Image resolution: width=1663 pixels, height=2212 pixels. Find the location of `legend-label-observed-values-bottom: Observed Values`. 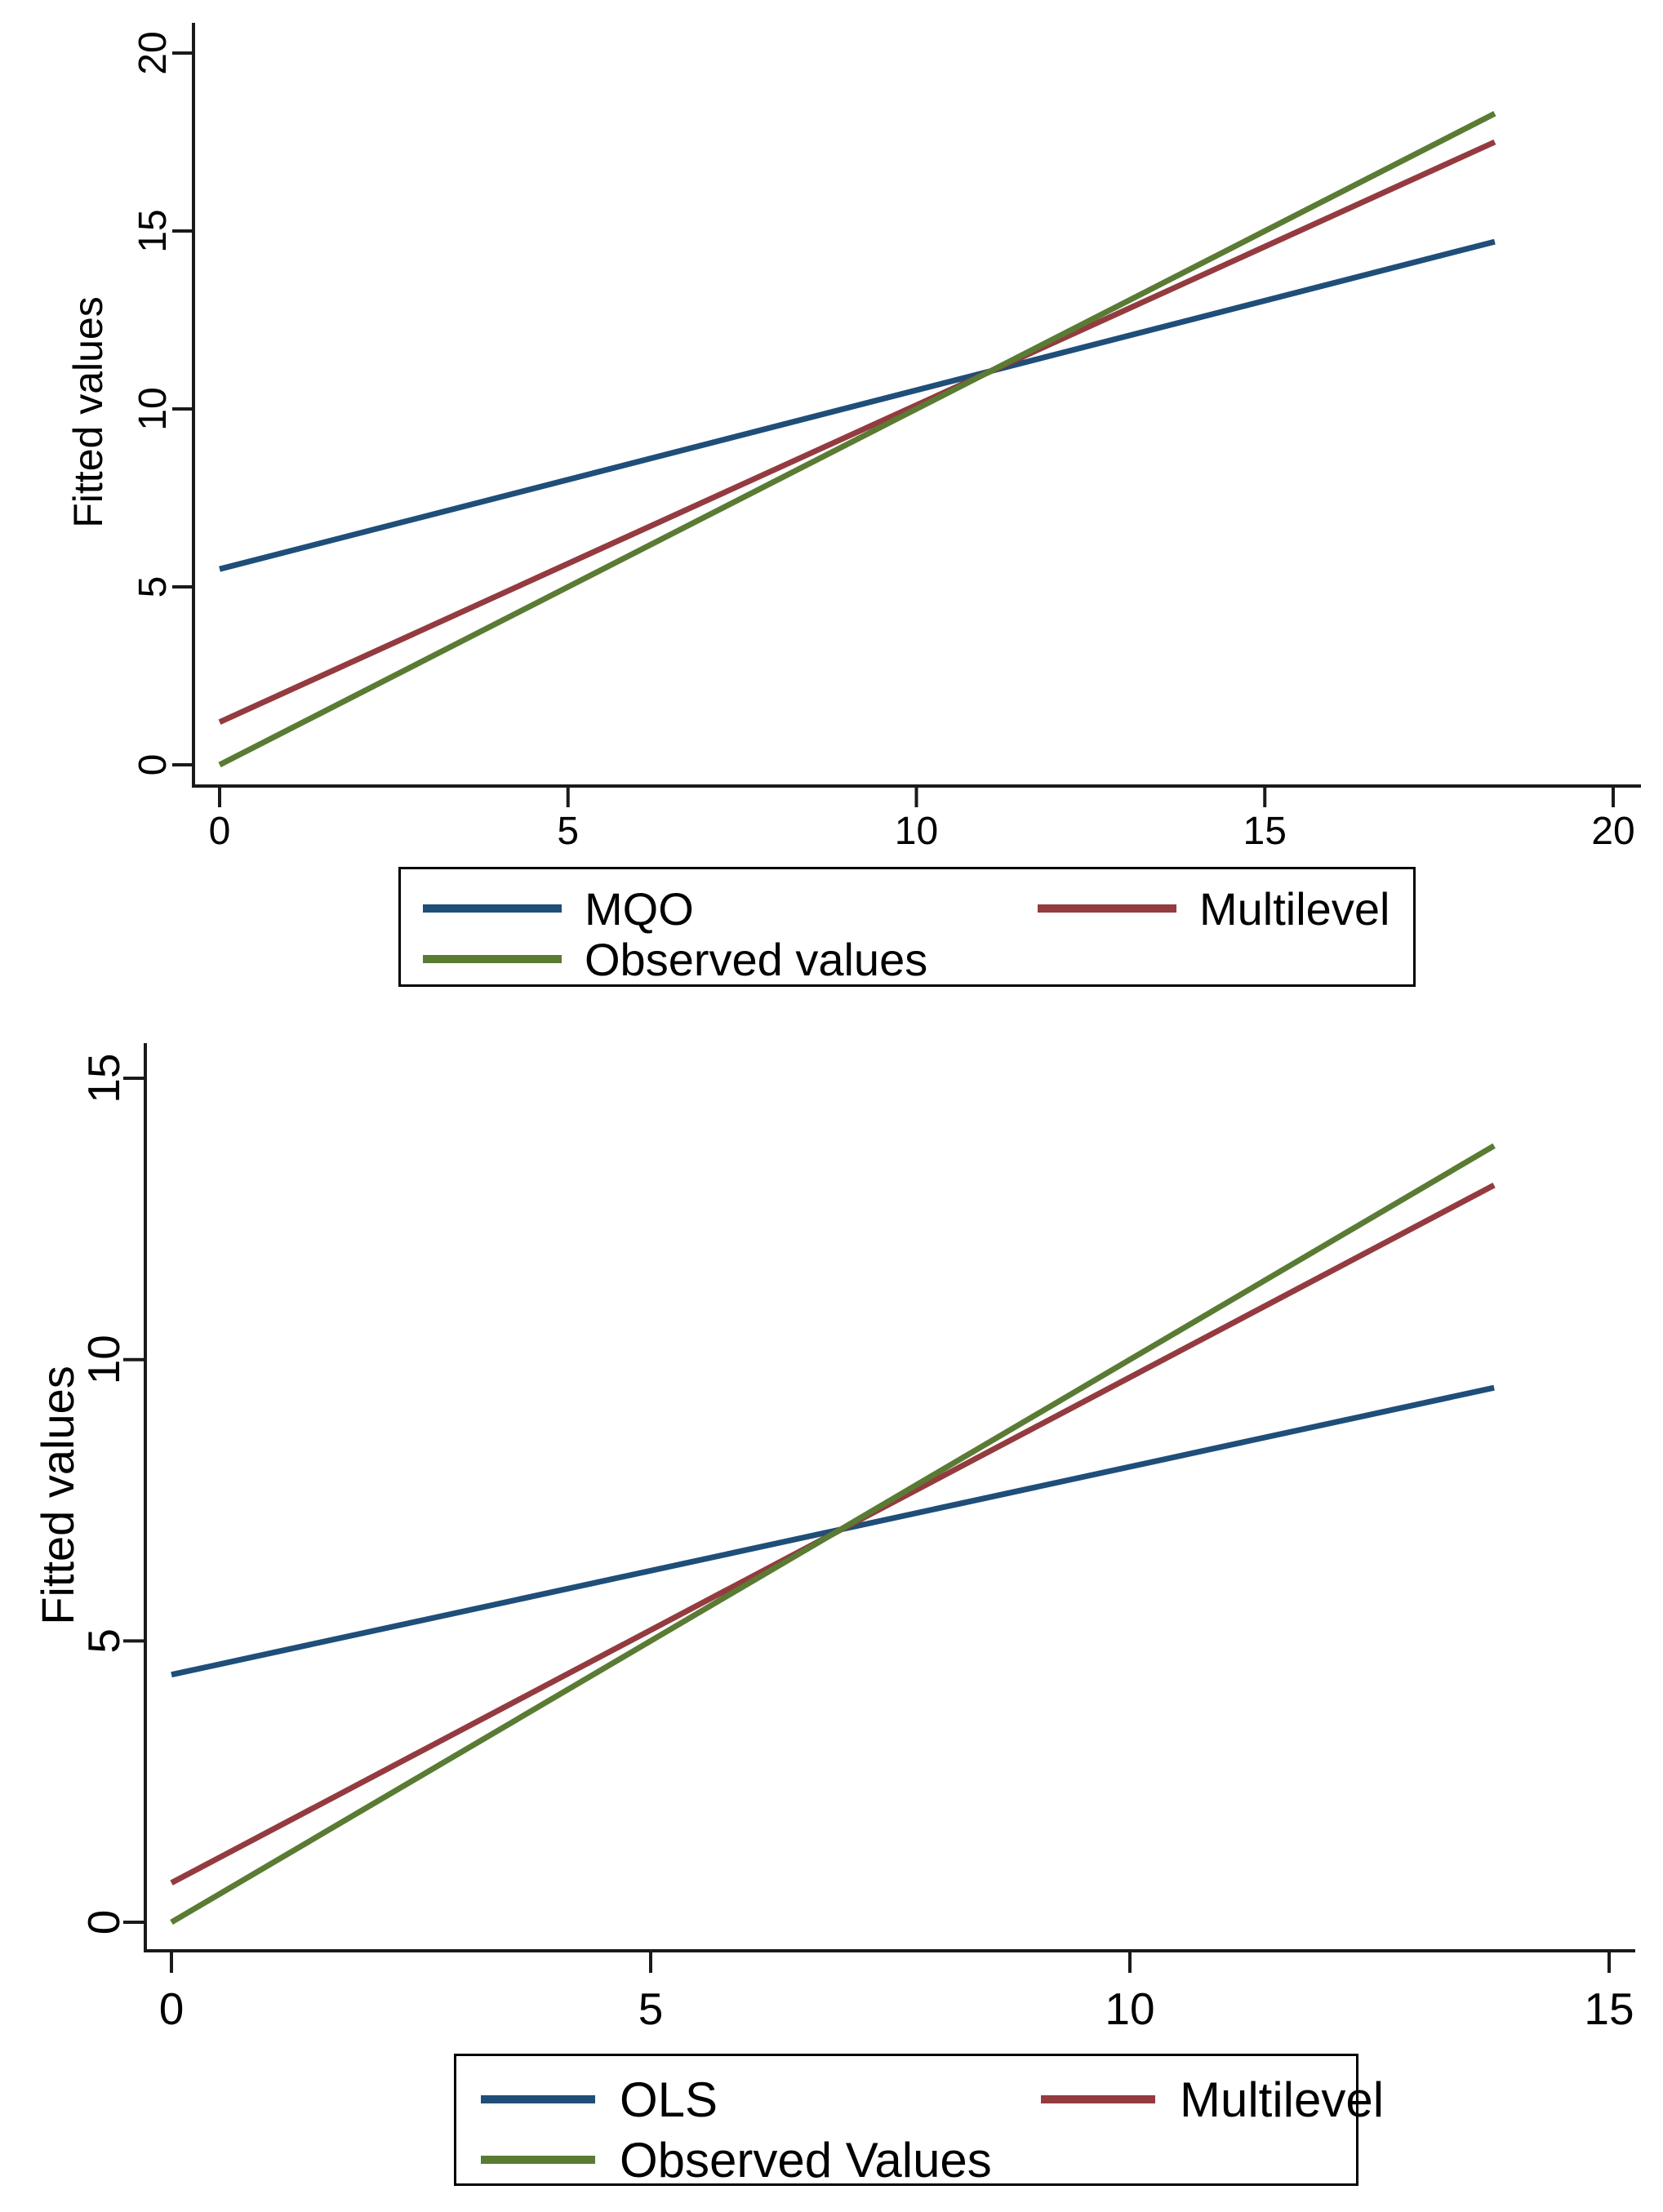

legend-label-observed-values-bottom: Observed Values is located at coordinates (806, 2160).